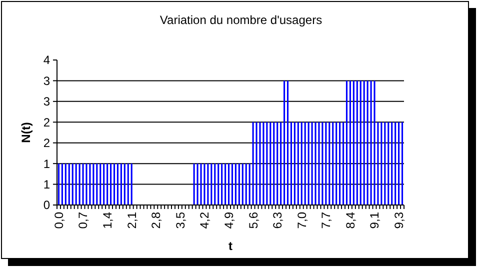 The height and width of the screenshot is (274, 482). What do you see at coordinates (46, 205) in the screenshot?
I see `y-tick-label: 0` at bounding box center [46, 205].